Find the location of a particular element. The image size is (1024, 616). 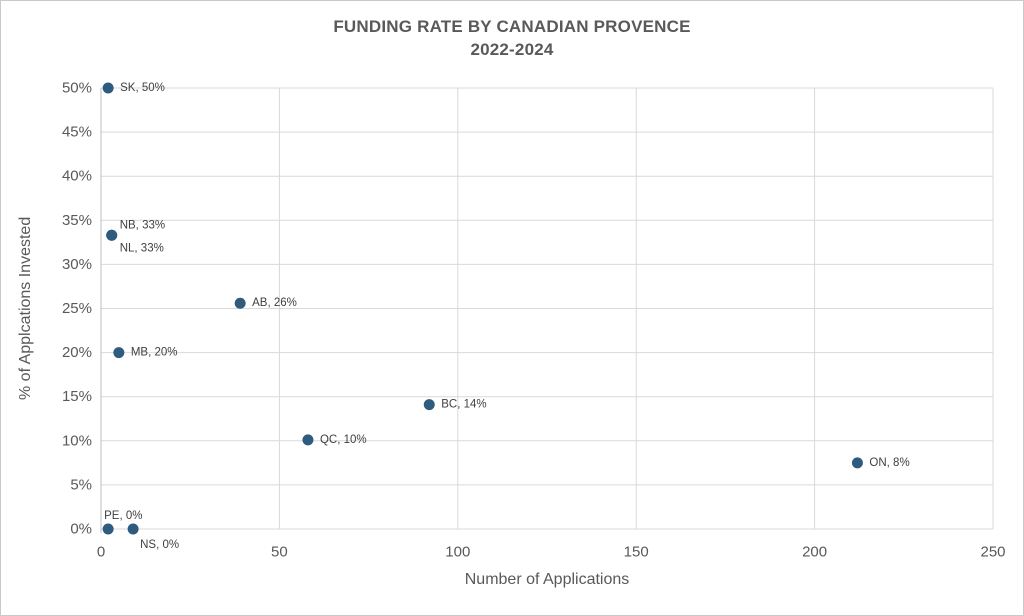

data-point-BC is located at coordinates (429, 405).